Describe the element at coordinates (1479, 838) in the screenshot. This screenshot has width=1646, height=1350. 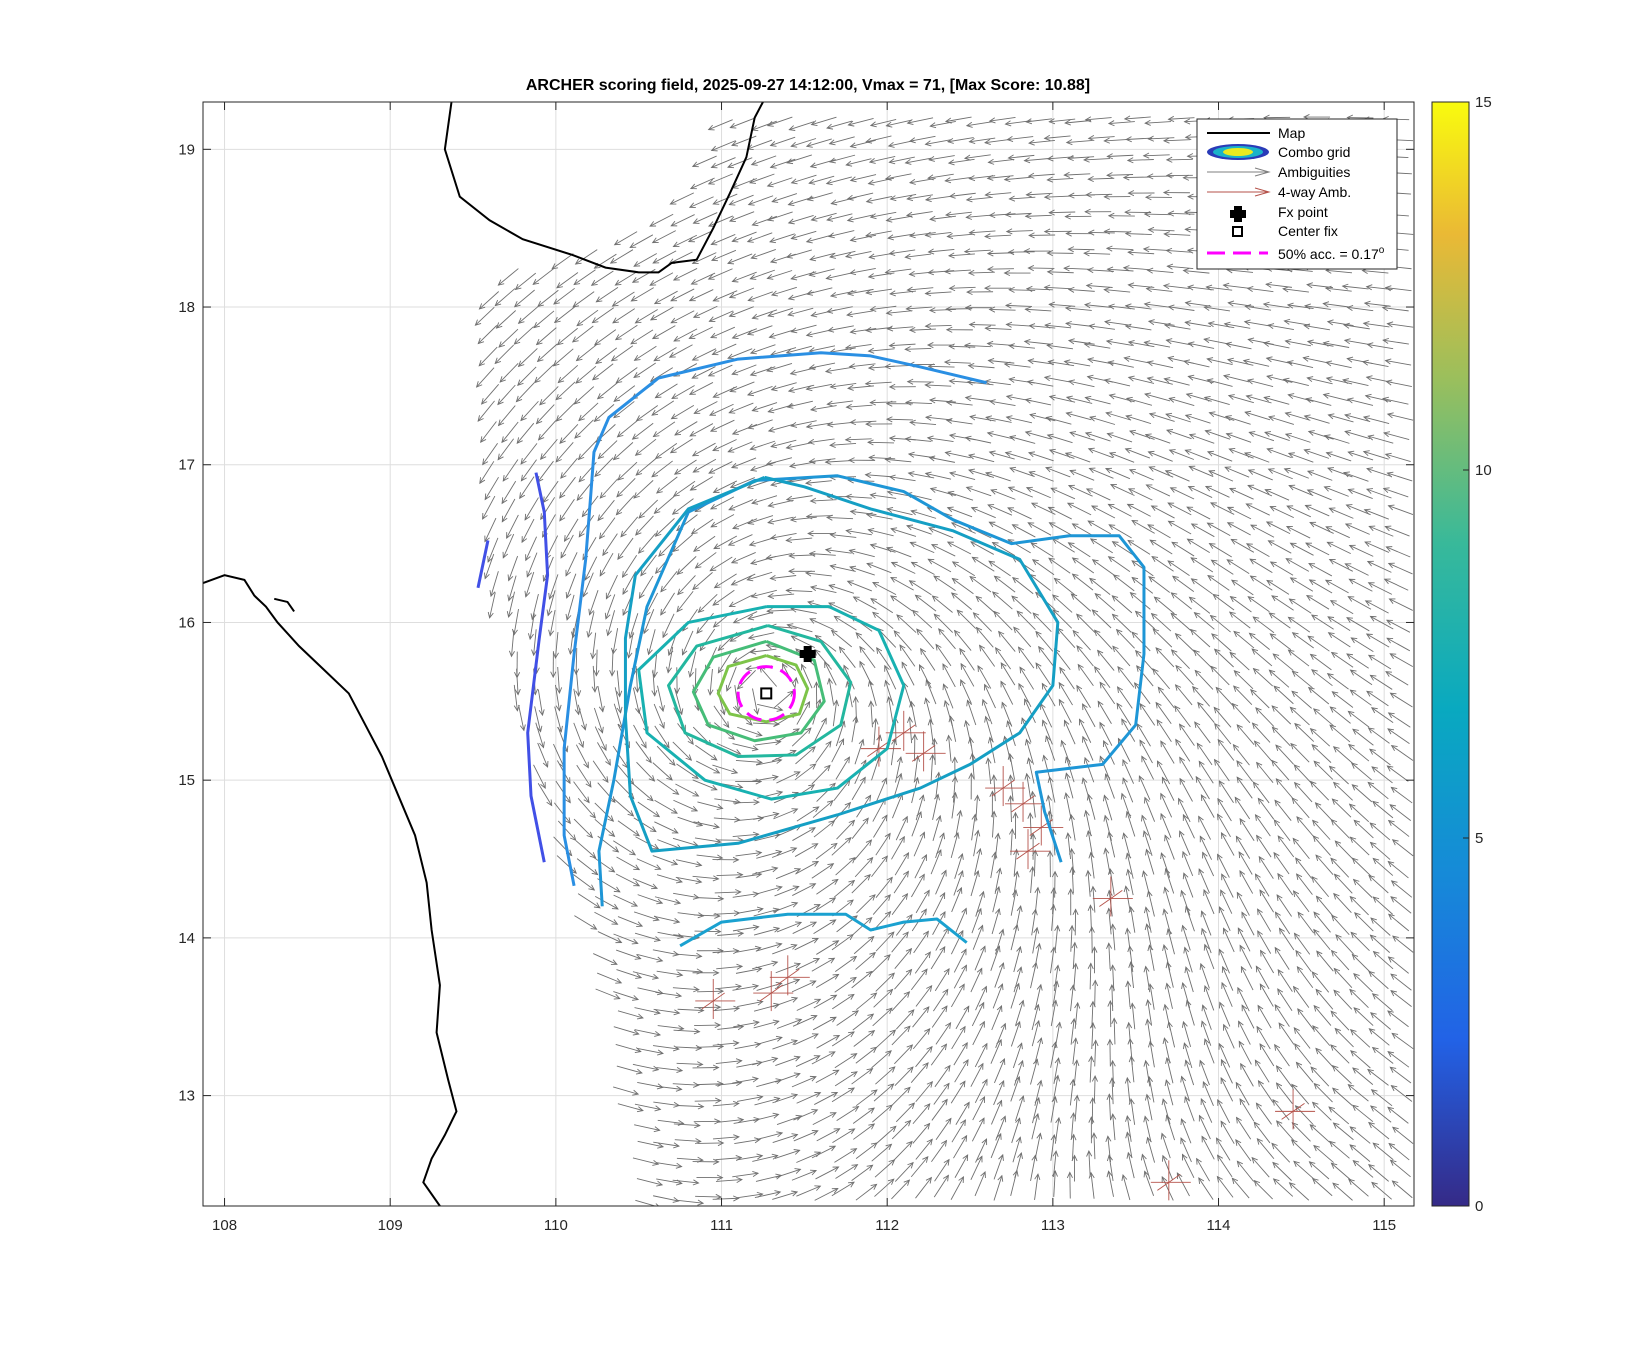
I see `colorbar-tick-label: 5` at that location.